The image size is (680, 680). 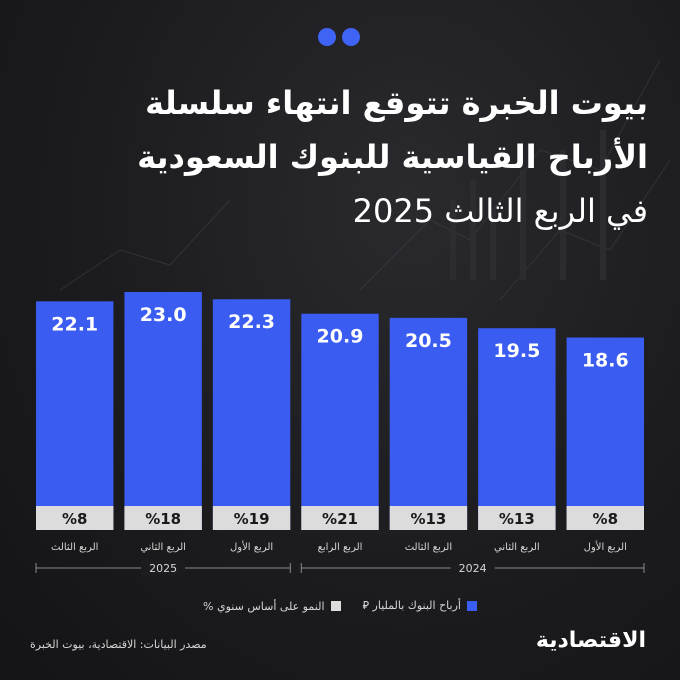 I want to click on title-line-1: بيوت الخبرة تتوقع انتهاء سلسلة, so click(x=396, y=103).